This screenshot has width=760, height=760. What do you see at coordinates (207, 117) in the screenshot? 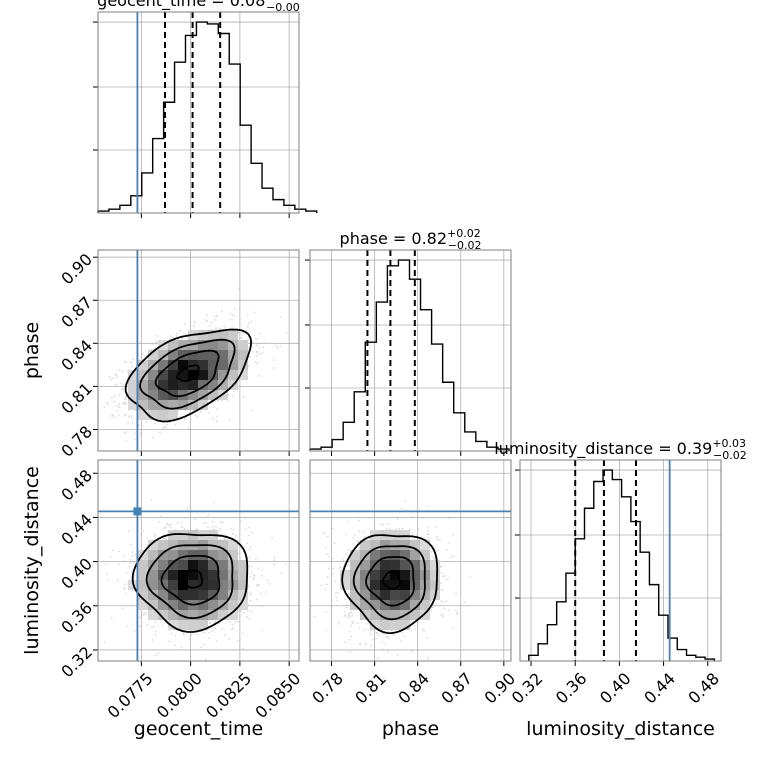
I see `histogram-geocent_time` at bounding box center [207, 117].